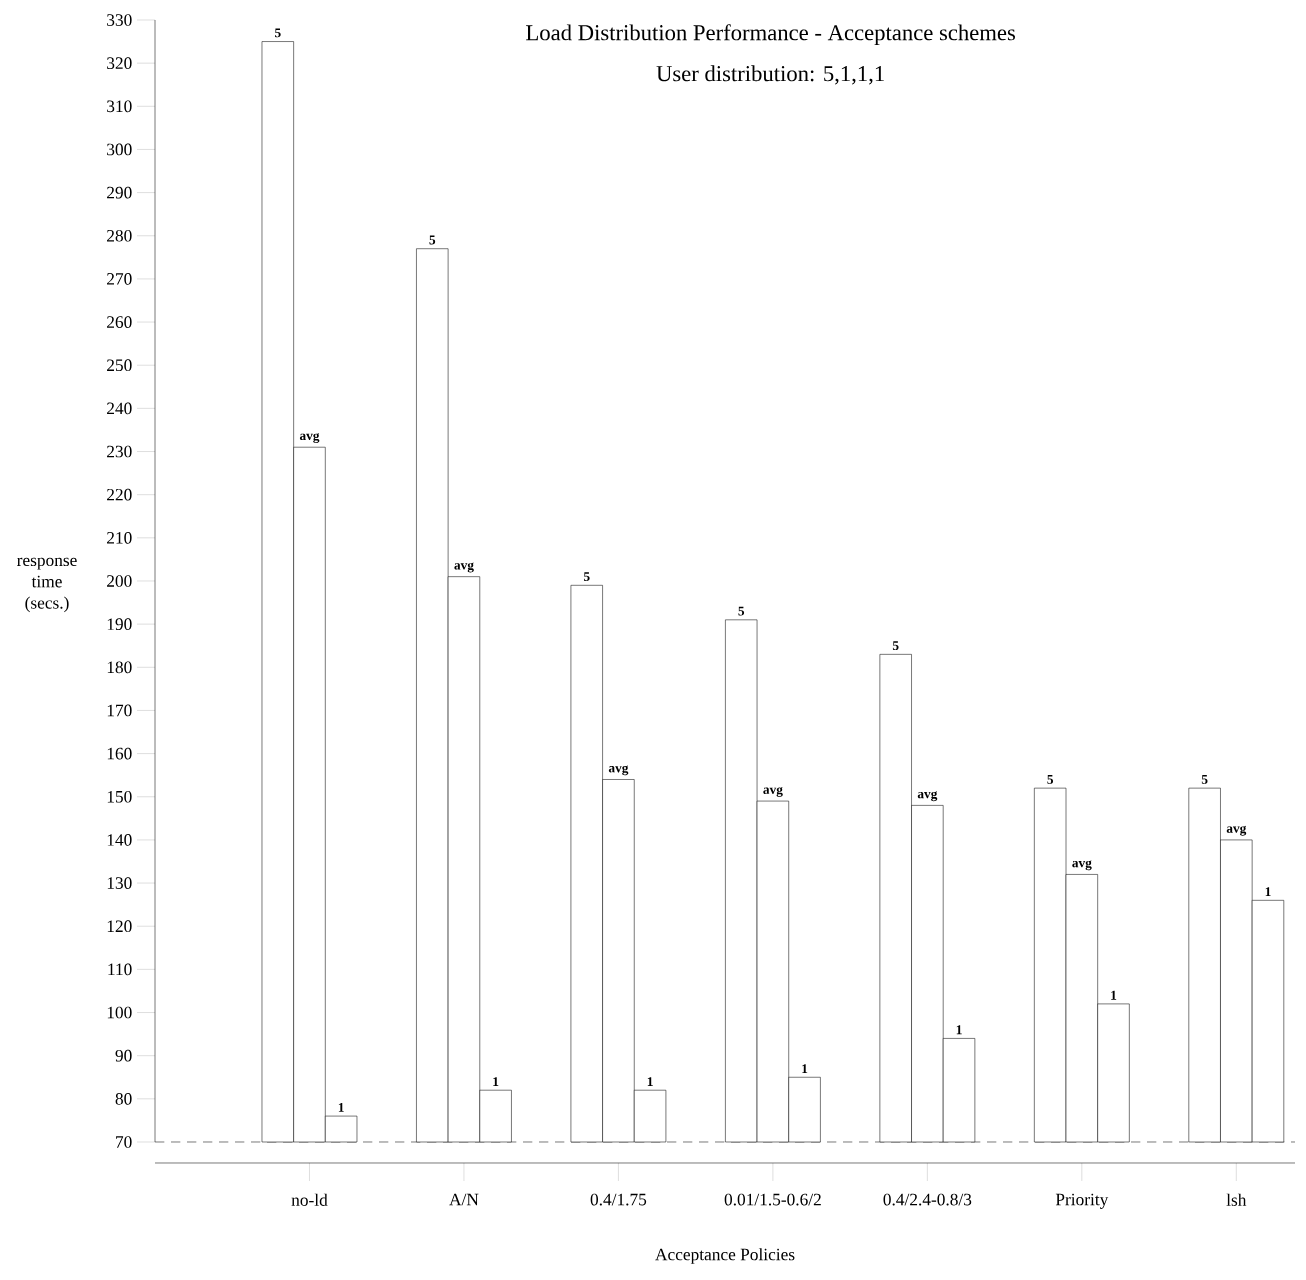 Image resolution: width=1306 pixels, height=1280 pixels. I want to click on x-tick-label: A/N, so click(464, 1199).